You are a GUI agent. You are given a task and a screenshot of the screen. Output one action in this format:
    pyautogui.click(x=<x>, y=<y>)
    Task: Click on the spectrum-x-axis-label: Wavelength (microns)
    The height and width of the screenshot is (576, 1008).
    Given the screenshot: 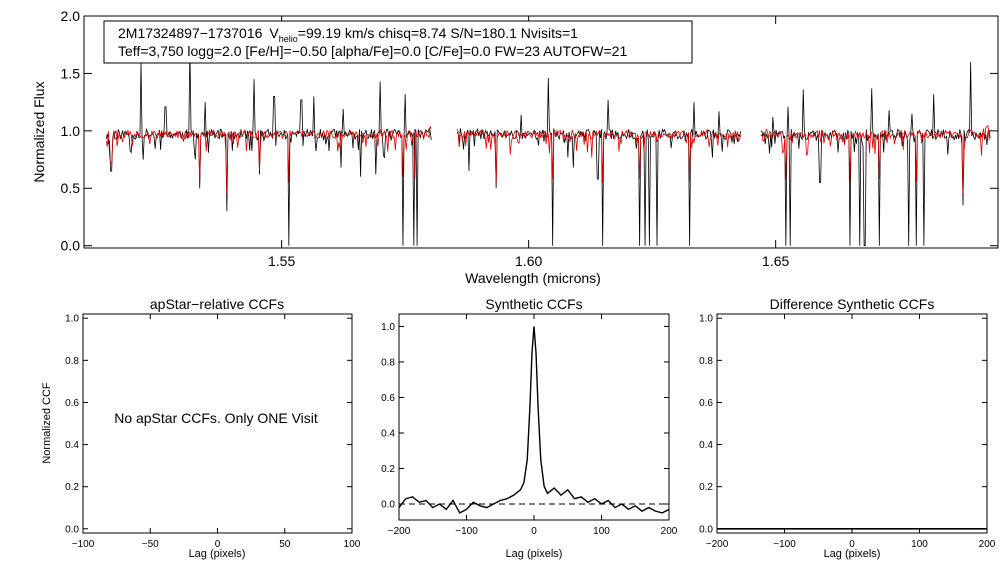 What is the action you would take?
    pyautogui.click(x=533, y=278)
    